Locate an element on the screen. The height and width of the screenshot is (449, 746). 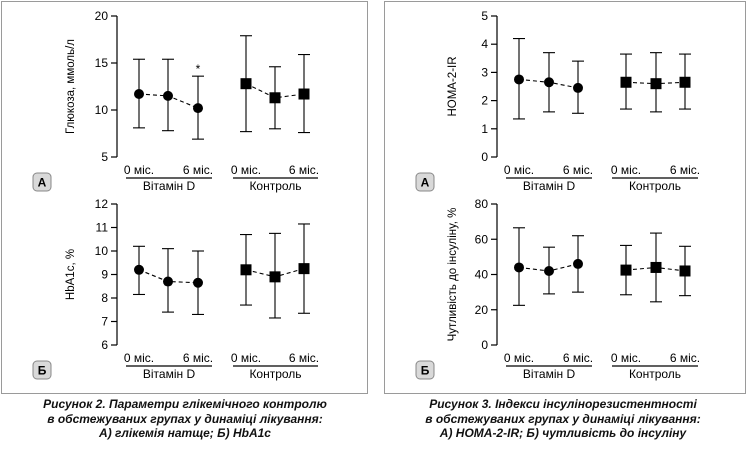
y-tick-label: 1 is located at coordinates (484, 129).